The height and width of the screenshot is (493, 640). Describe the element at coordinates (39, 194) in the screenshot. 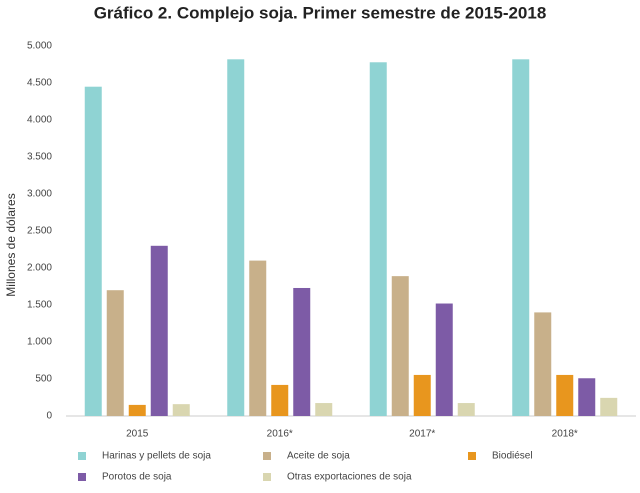

I see `y-tick-label: 3.000` at that location.